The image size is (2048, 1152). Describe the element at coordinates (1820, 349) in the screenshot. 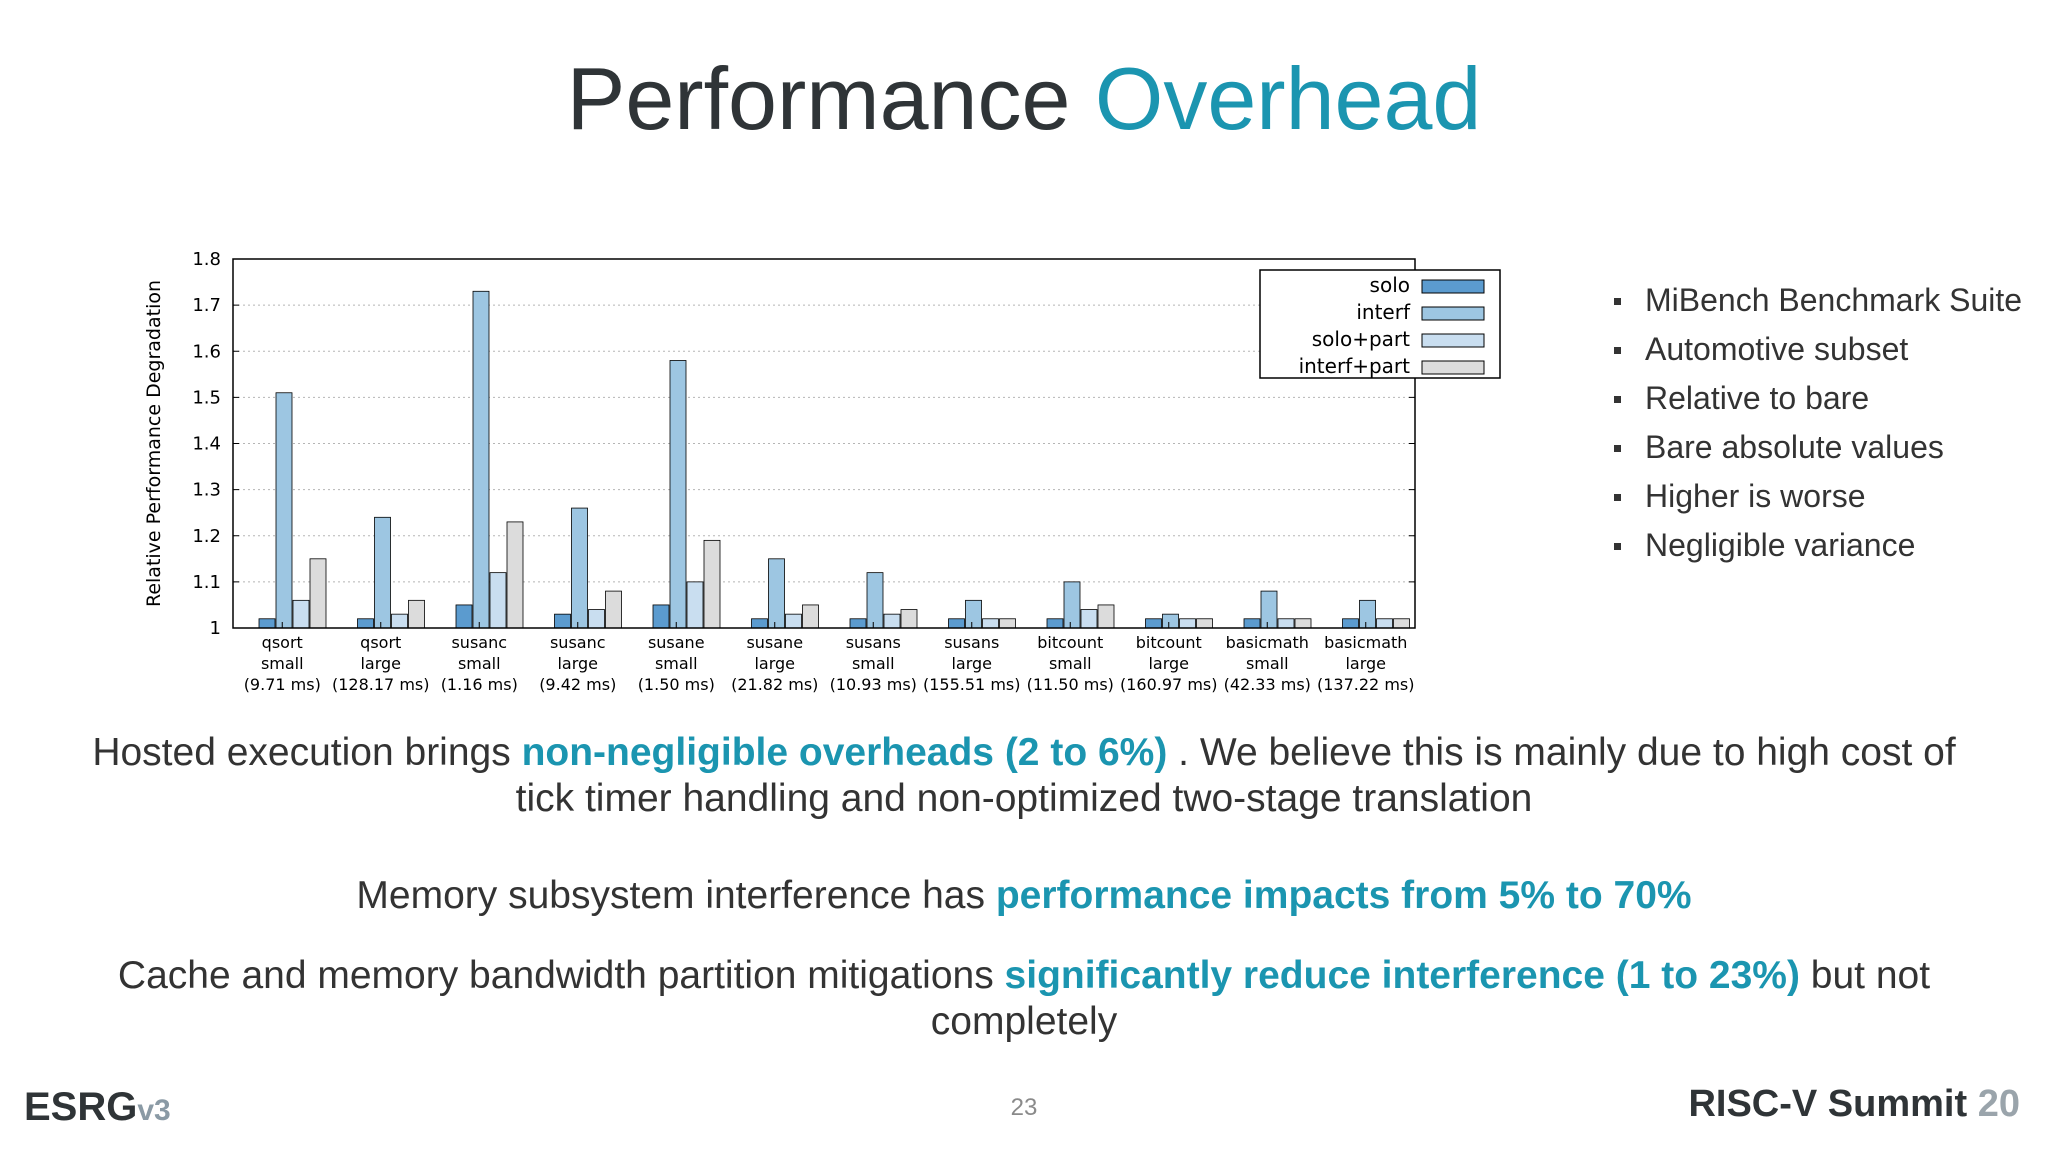

I see `bullet-item: Automotive subset` at that location.